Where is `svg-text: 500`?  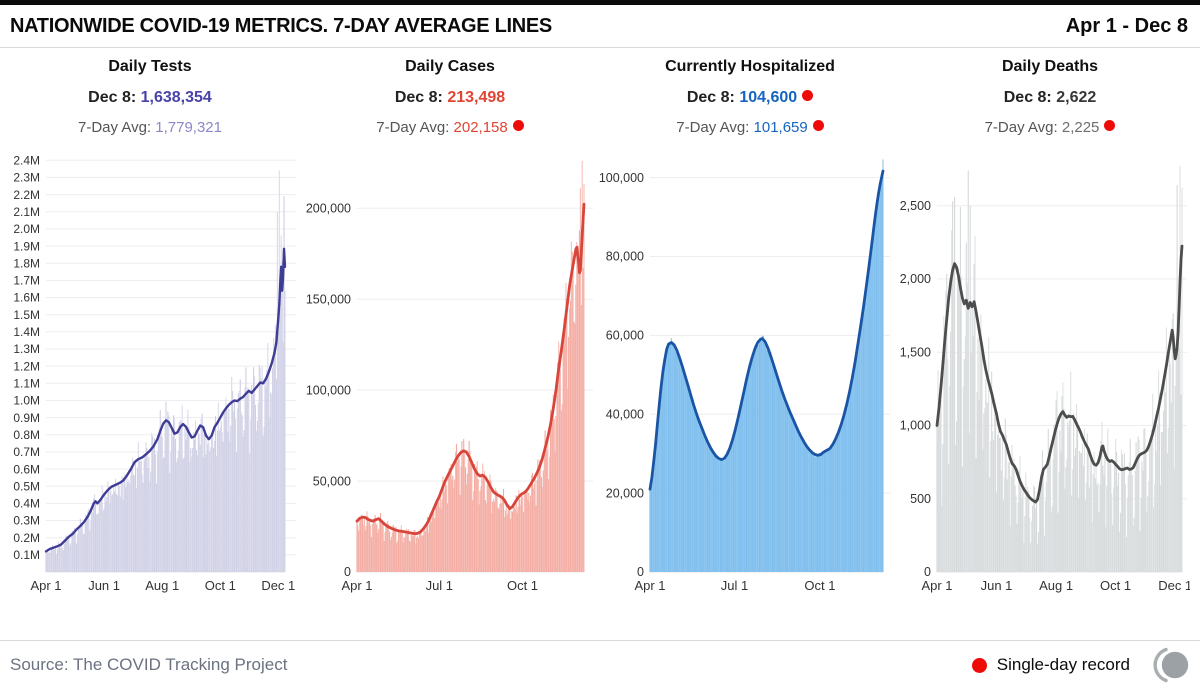
svg-text: 500 is located at coordinates (920, 499).